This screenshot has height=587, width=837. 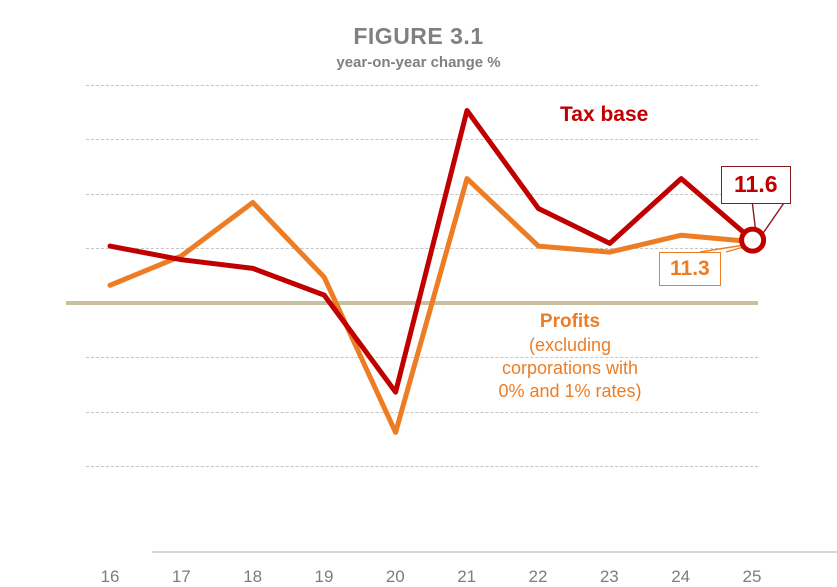 I want to click on x-tick-20: 20, so click(x=395, y=576).